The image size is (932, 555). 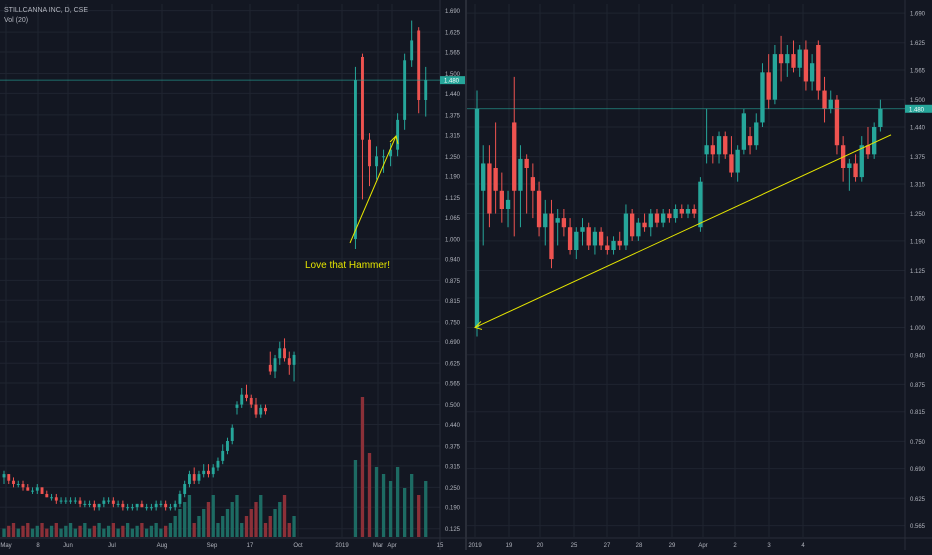 What do you see at coordinates (453, 385) in the screenshot?
I see `y-tick-label: 0.565` at bounding box center [453, 385].